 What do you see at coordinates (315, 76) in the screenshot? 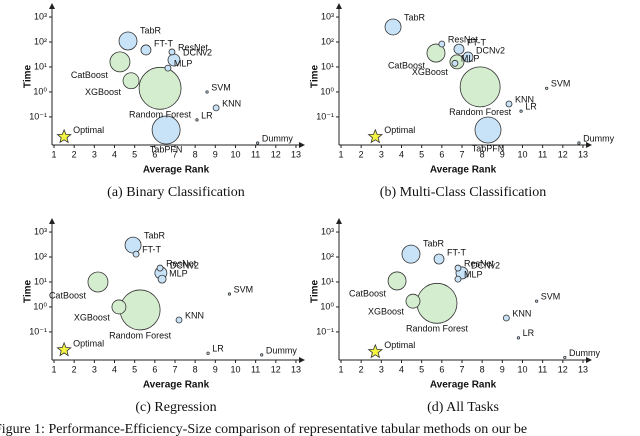
I see `y-axis-label: Time` at bounding box center [315, 76].